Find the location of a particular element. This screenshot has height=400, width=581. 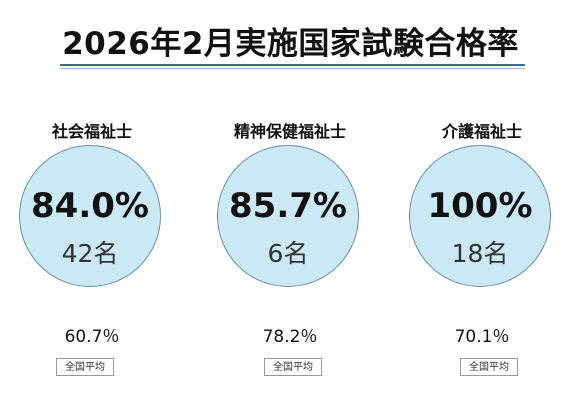

pass-rate-circle: 85.7% 6名 is located at coordinates (288, 216).